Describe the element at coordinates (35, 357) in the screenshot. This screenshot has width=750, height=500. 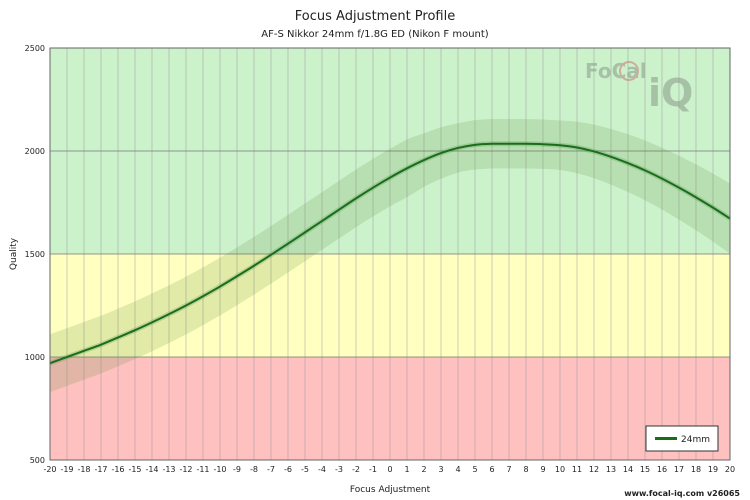
I see `y-tick-label: 1000` at that location.